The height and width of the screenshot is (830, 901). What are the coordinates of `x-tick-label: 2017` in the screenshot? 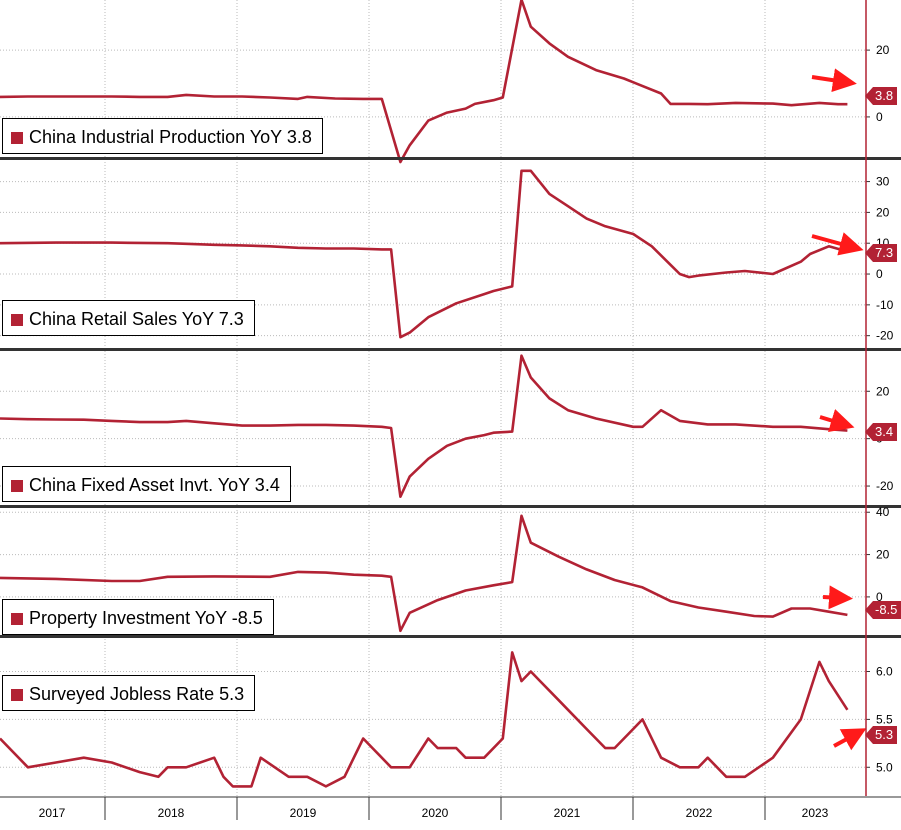 It's located at (52, 813).